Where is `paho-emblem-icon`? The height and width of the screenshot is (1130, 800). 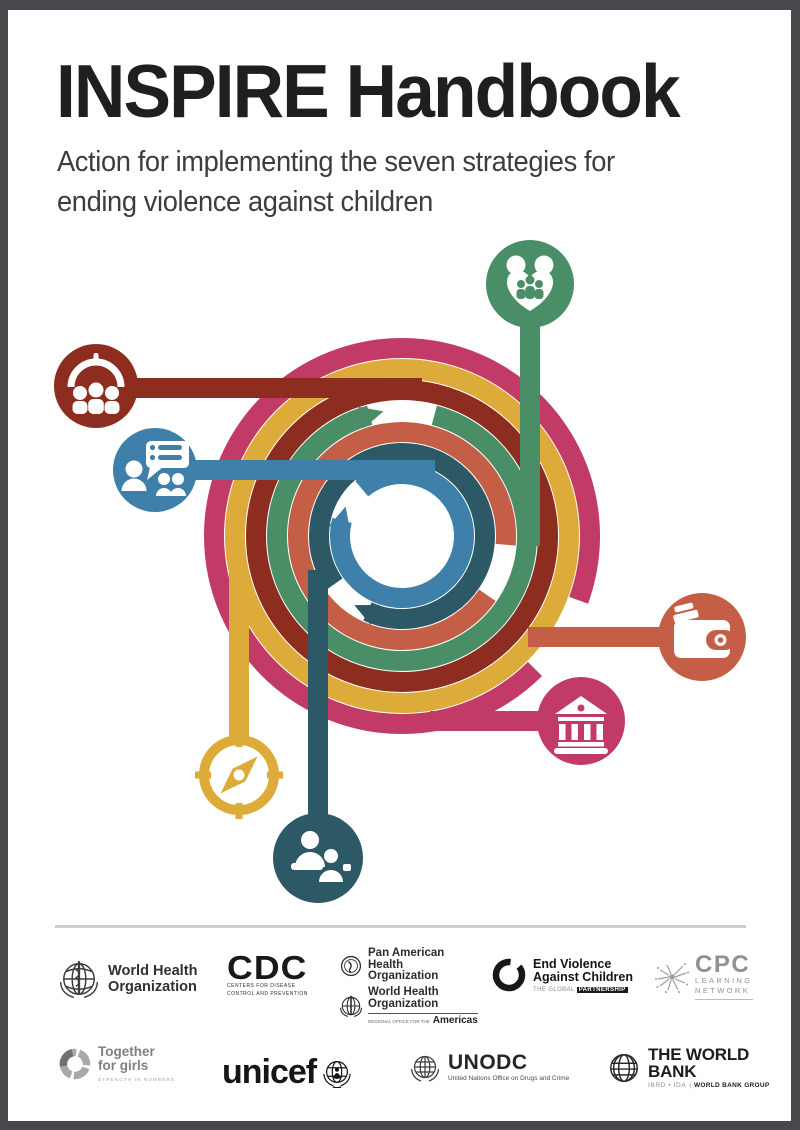 paho-emblem-icon is located at coordinates (351, 965).